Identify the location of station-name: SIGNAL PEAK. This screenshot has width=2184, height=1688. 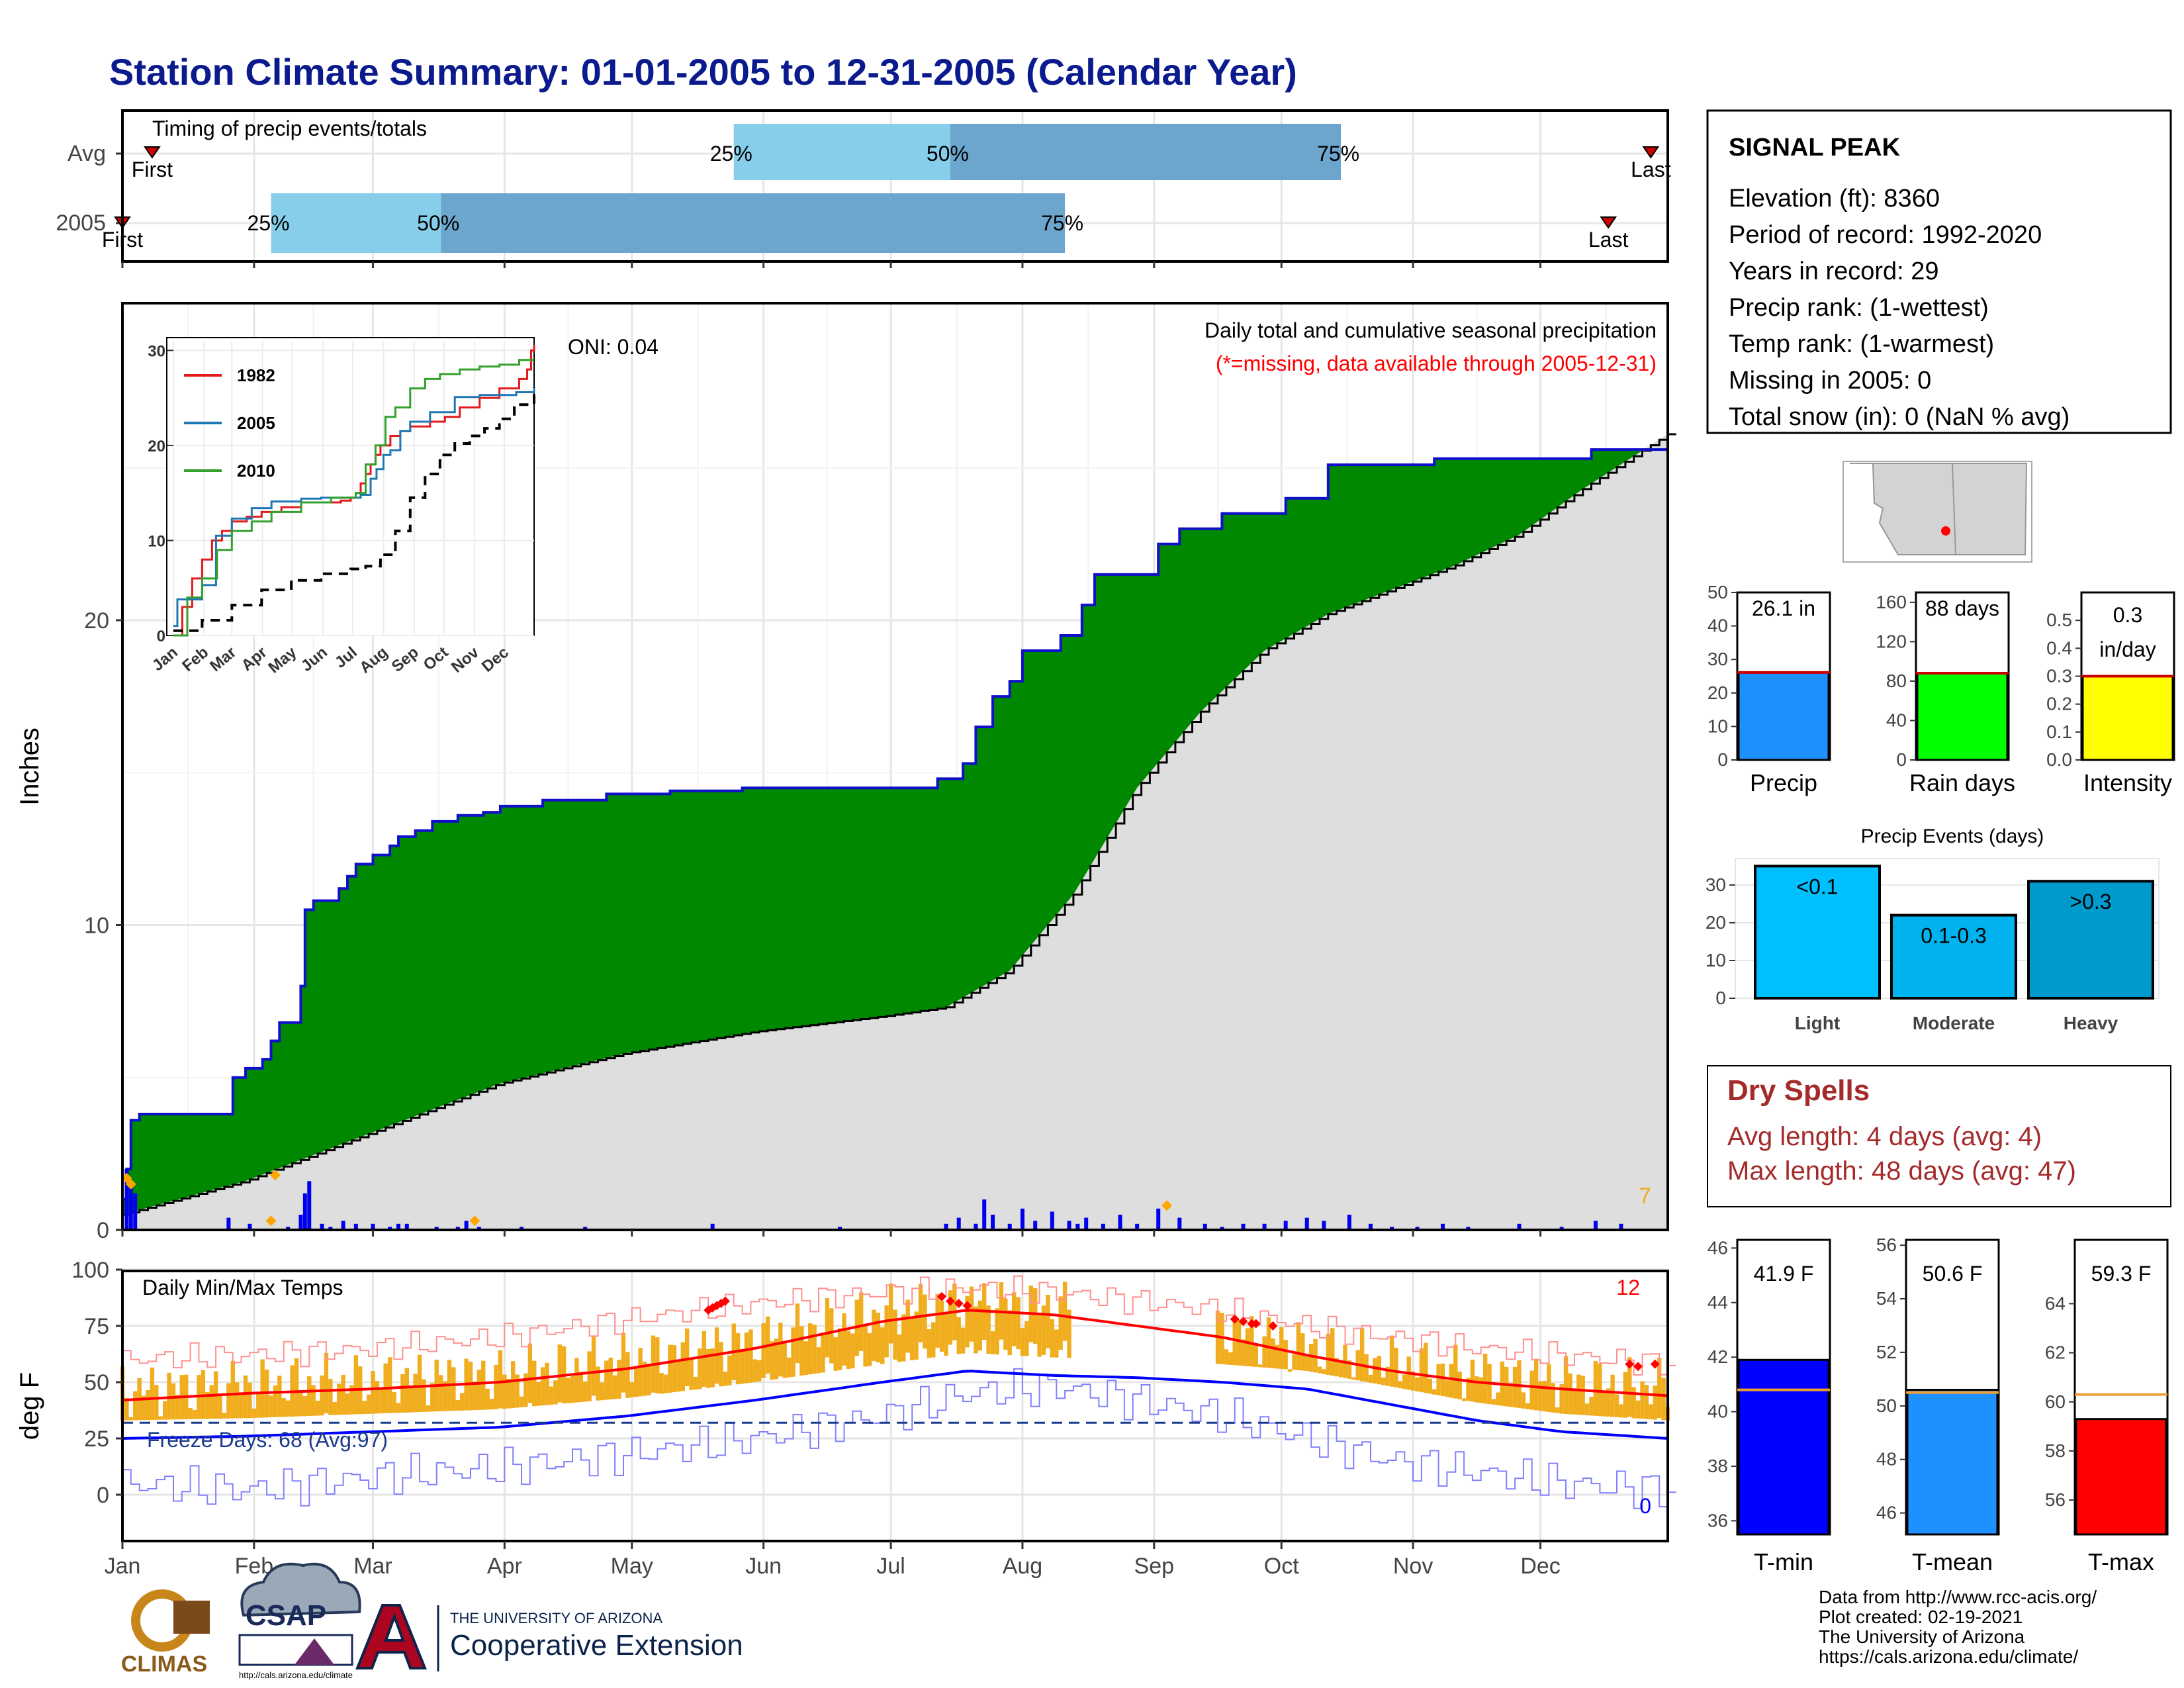
(1815, 148).